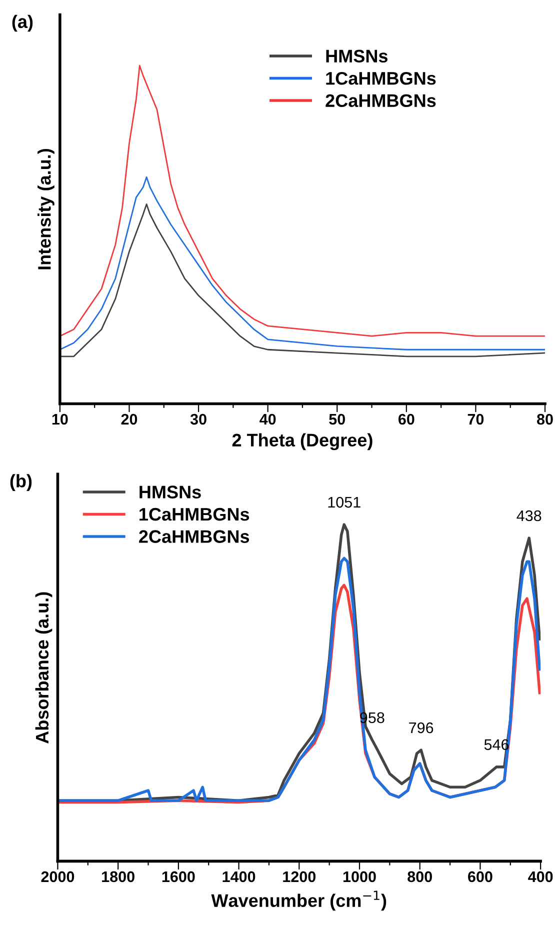 The image size is (555, 926). I want to click on x-tick-label: 1800, so click(118, 876).